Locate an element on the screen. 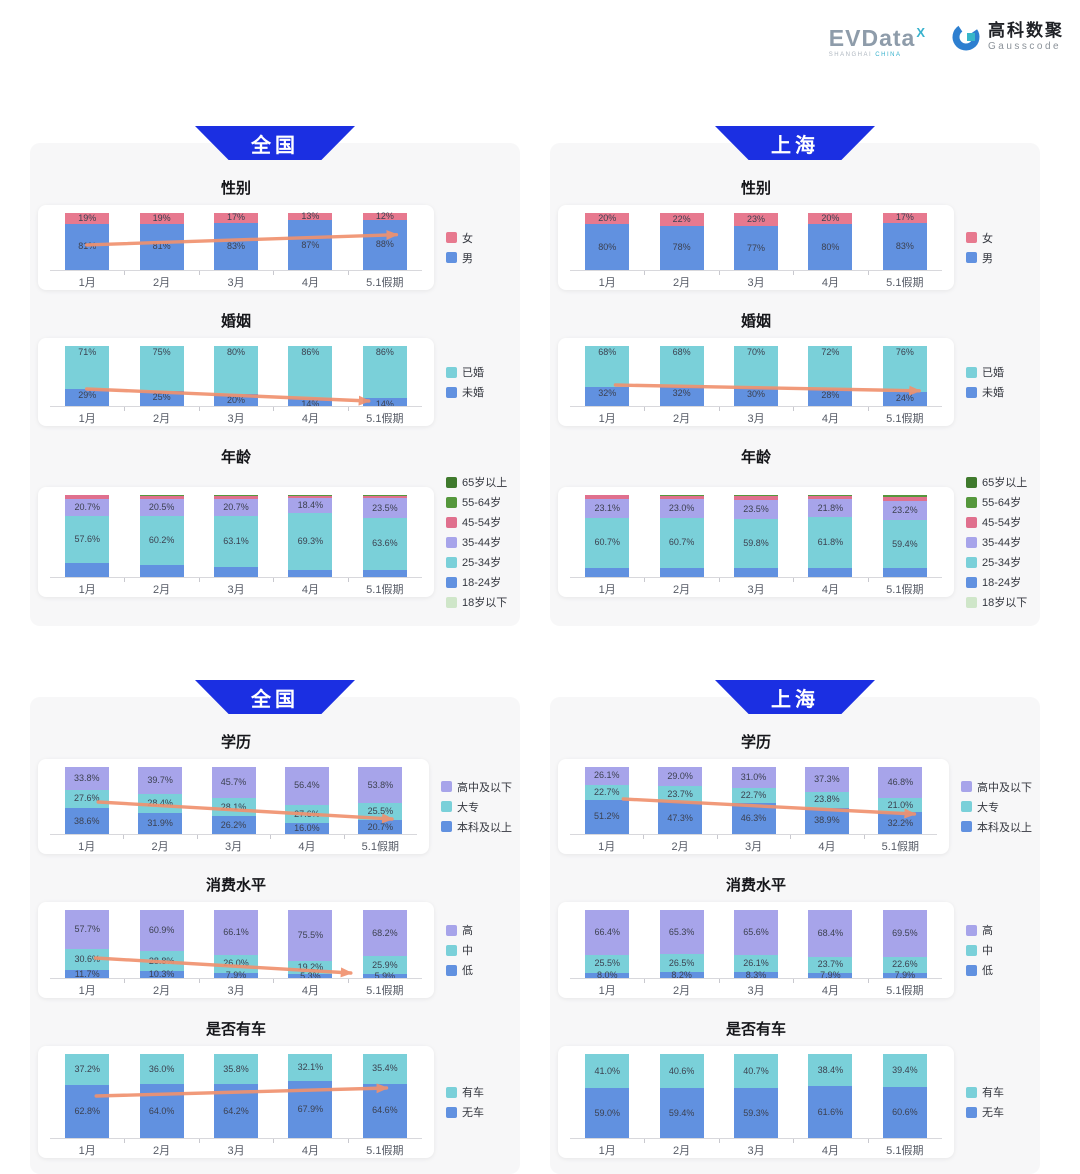 Image resolution: width=1080 pixels, height=1174 pixels. segment-高中及以下: 37.3% is located at coordinates (827, 779).